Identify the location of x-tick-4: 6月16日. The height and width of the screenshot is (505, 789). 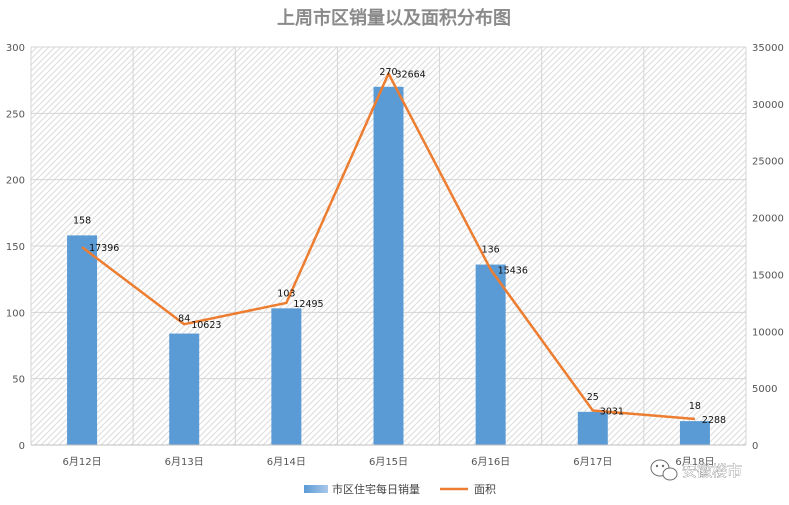
(490, 462).